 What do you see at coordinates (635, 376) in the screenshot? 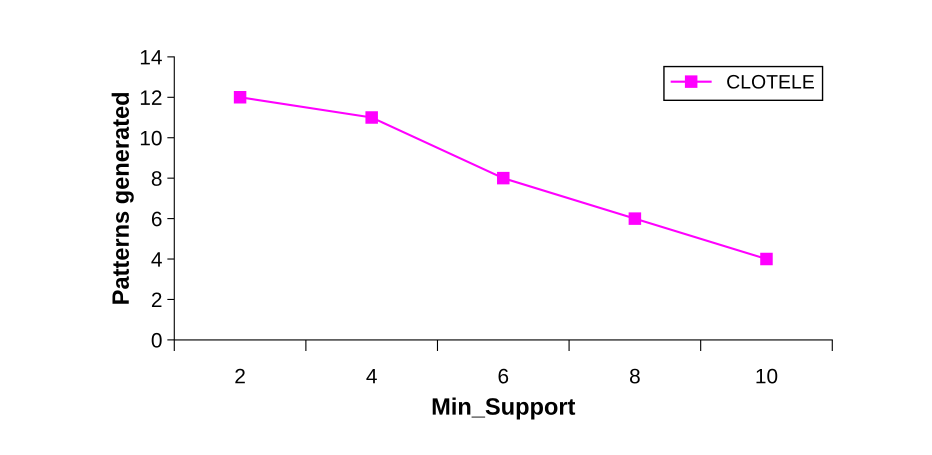
I see `x-tick-label: 8` at bounding box center [635, 376].